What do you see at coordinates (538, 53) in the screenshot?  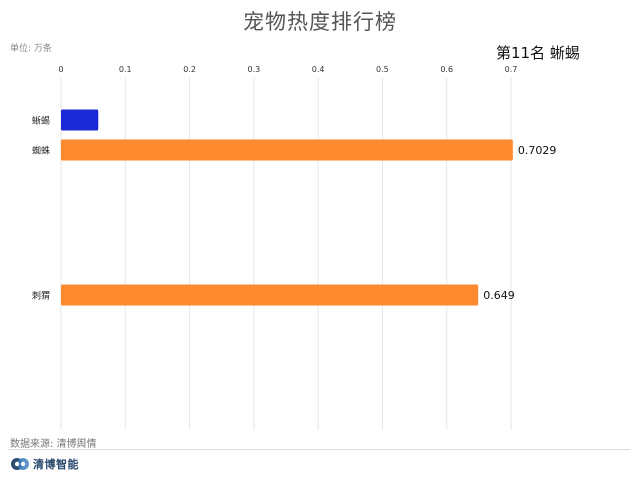 I see `rank-label: 第11名 蜥蜴` at bounding box center [538, 53].